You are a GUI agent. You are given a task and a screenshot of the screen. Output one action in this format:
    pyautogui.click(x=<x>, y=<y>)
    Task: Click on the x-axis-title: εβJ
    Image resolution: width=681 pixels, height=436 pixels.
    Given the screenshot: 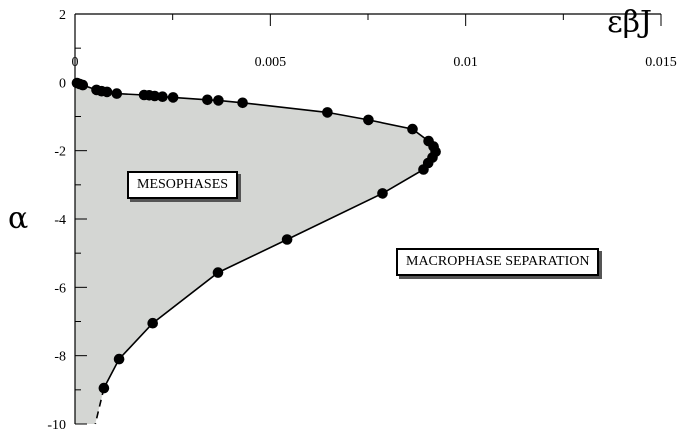 What is the action you would take?
    pyautogui.click(x=629, y=22)
    